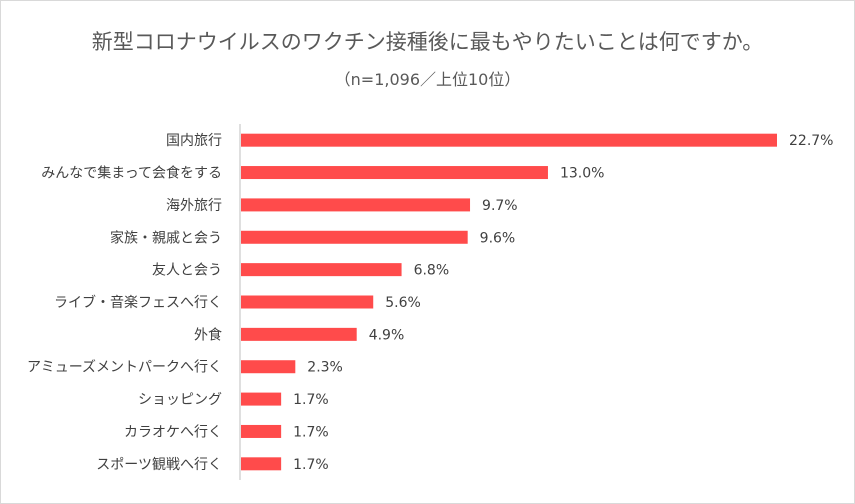  What do you see at coordinates (387, 335) in the screenshot?
I see `data-label: 4.9%` at bounding box center [387, 335].